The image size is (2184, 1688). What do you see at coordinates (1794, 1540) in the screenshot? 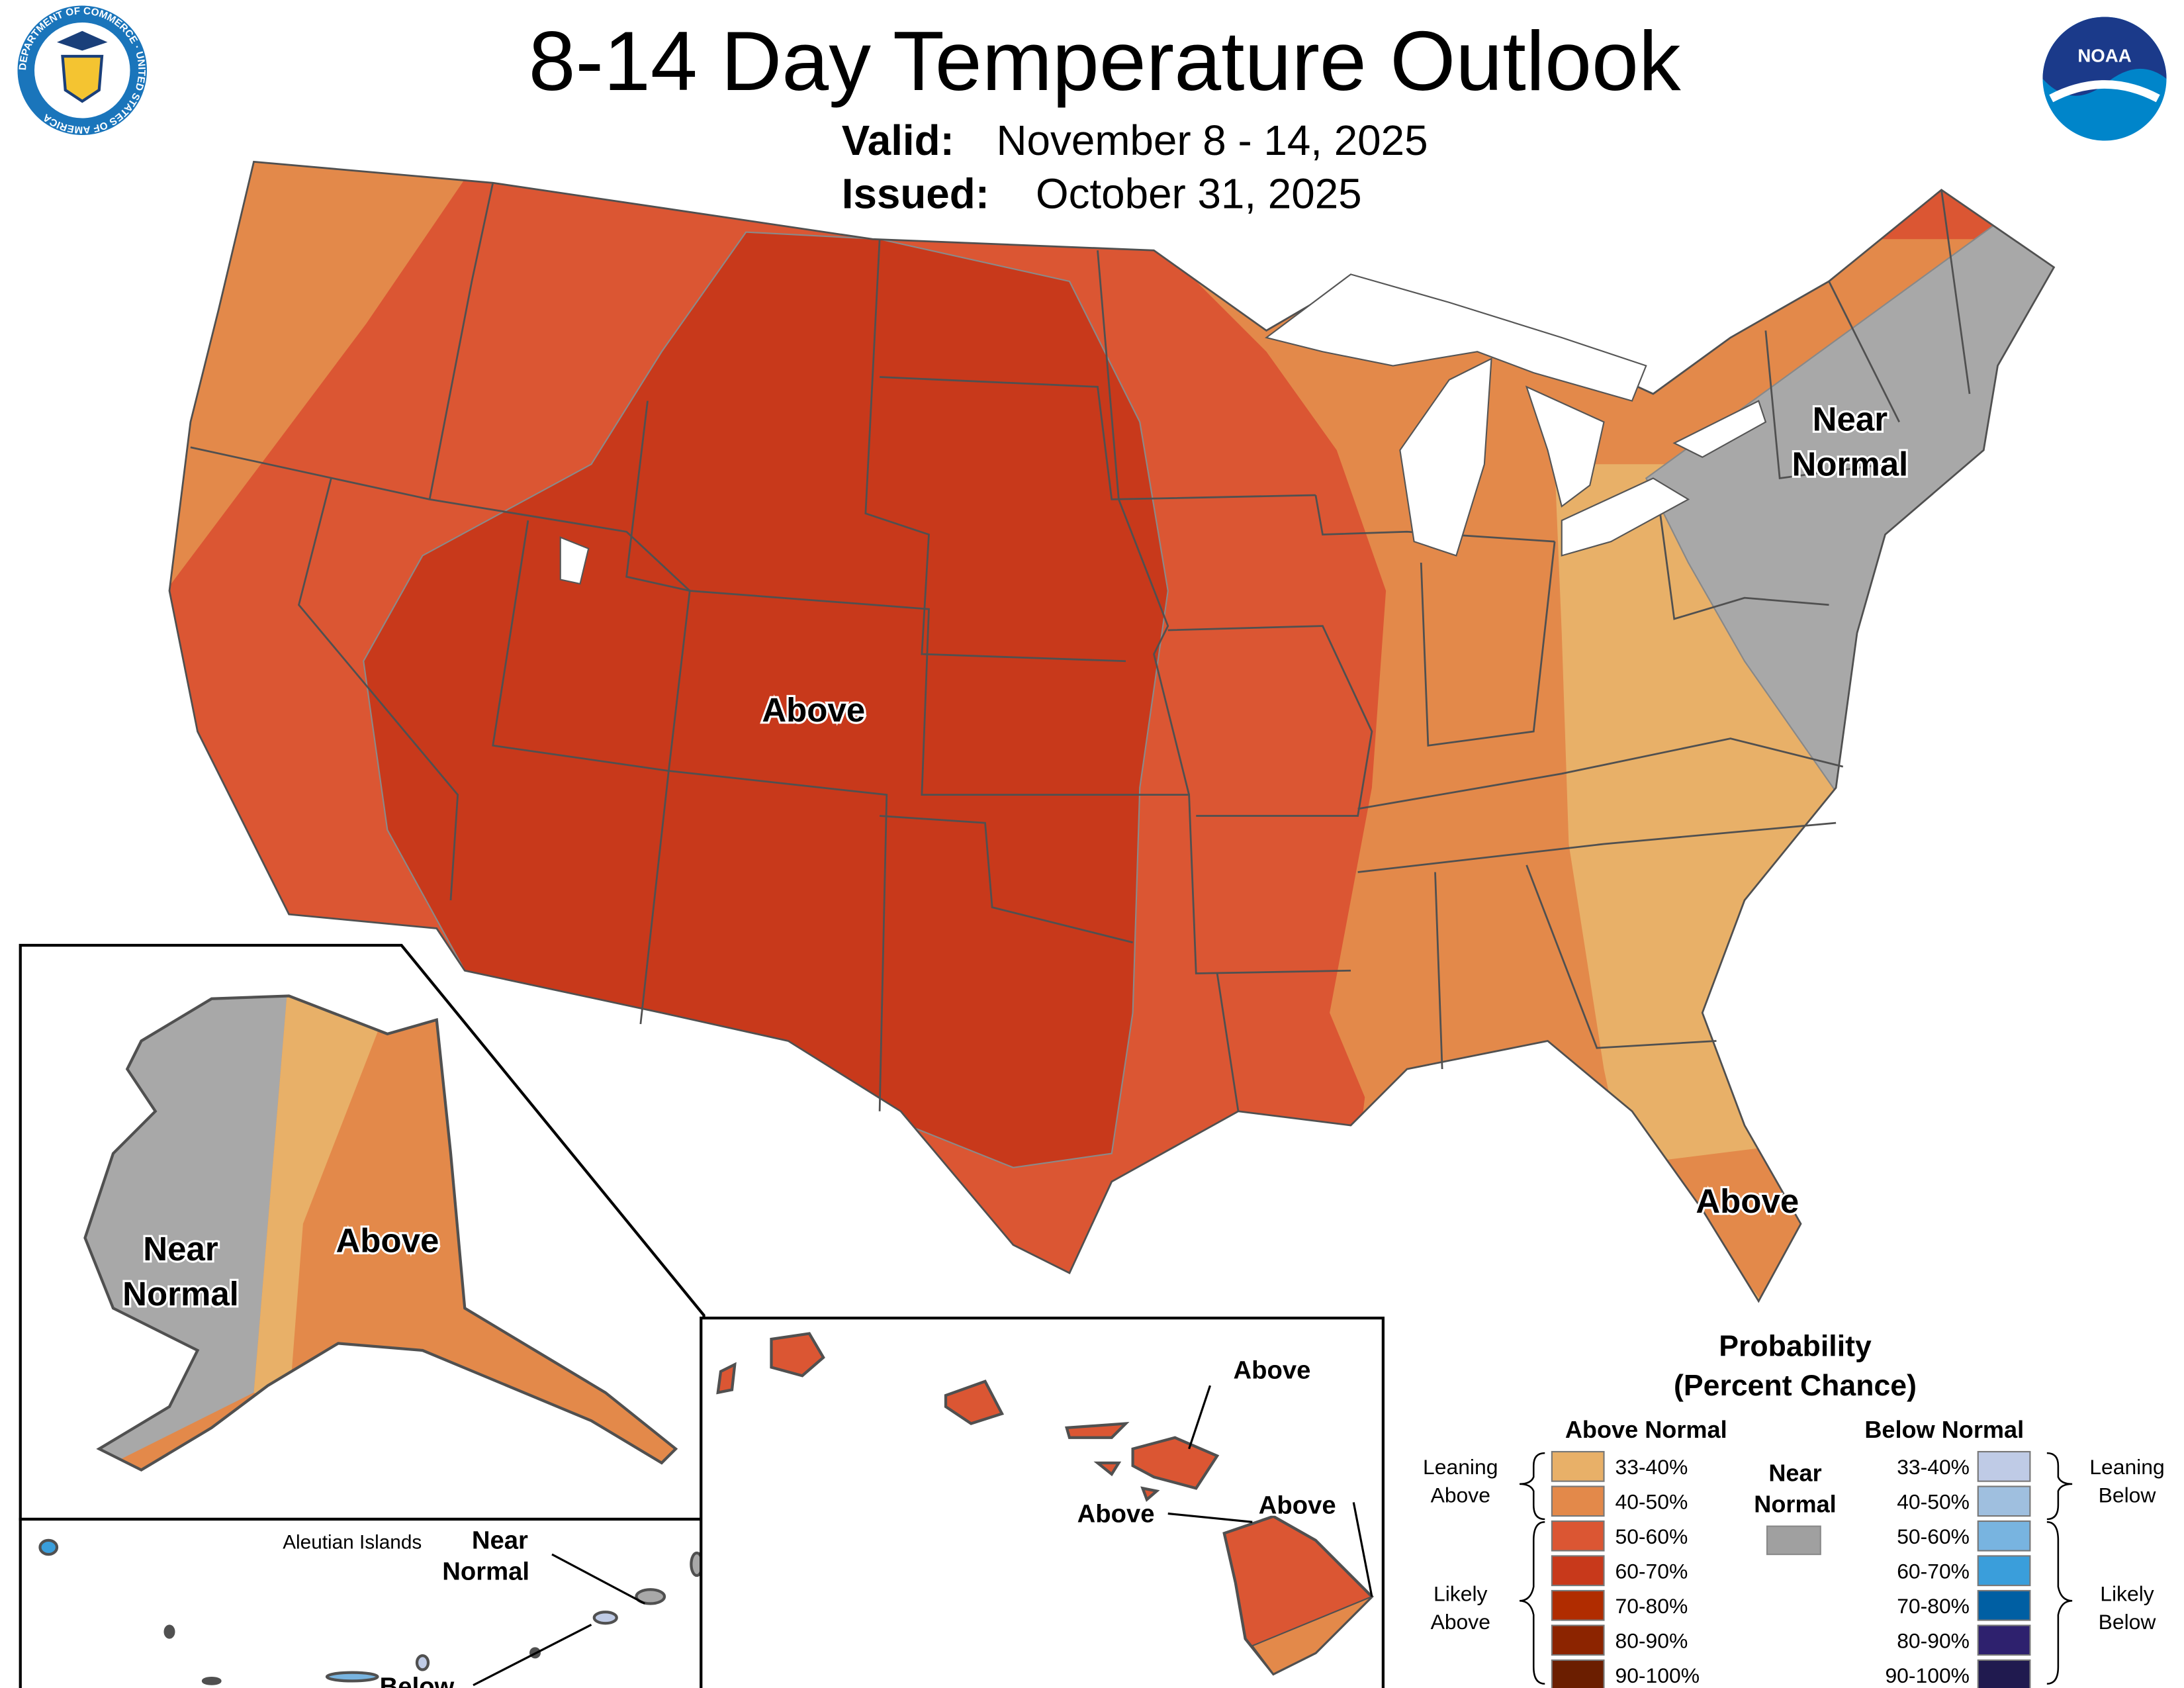
I see `legend-near-swatch` at bounding box center [1794, 1540].